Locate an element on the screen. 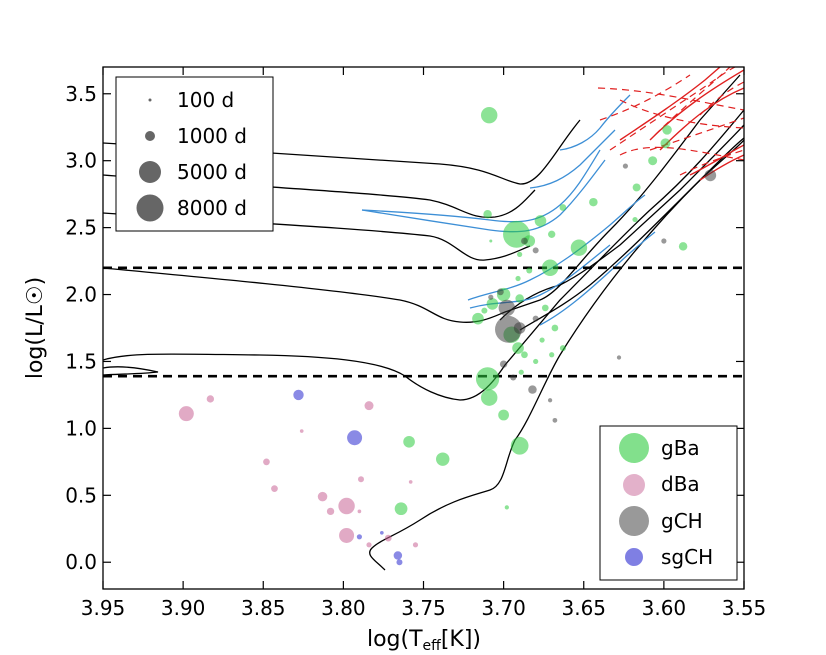  class-legend-label-sgch: sgCH is located at coordinates (687, 557).